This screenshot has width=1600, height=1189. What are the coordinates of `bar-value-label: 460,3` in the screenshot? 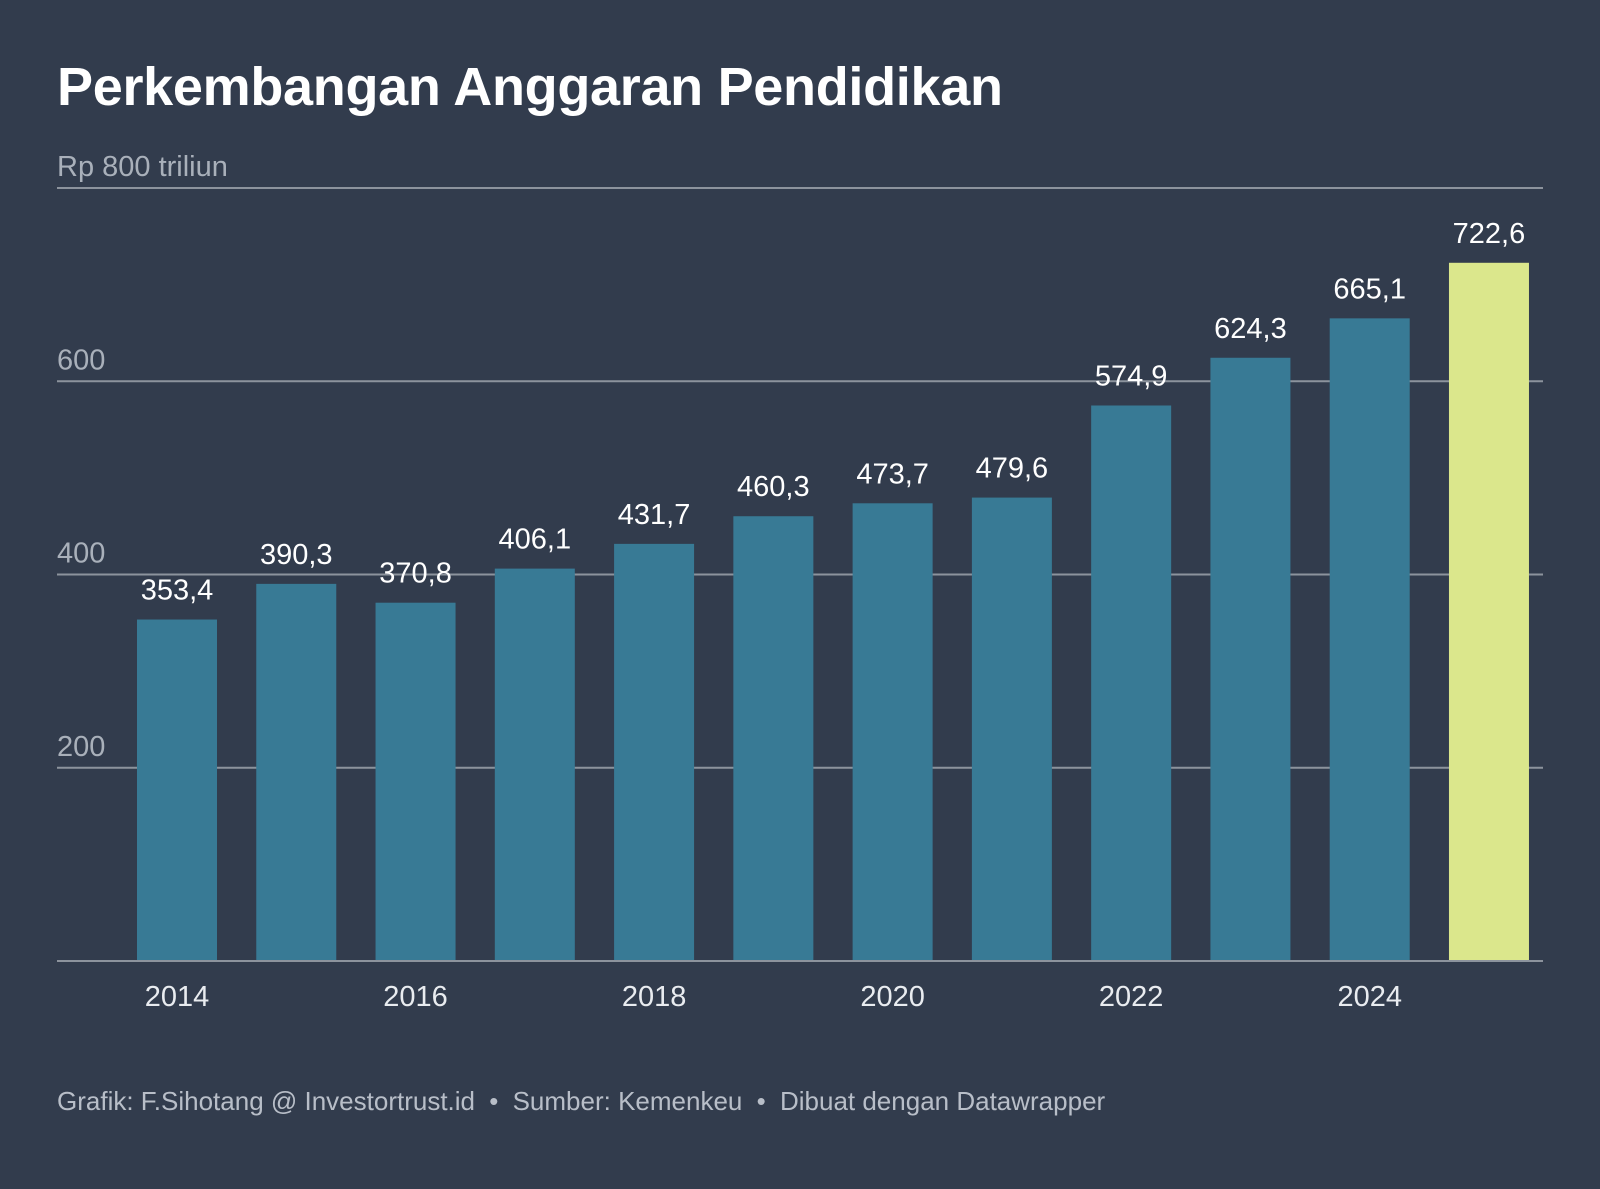 It's located at (773, 487).